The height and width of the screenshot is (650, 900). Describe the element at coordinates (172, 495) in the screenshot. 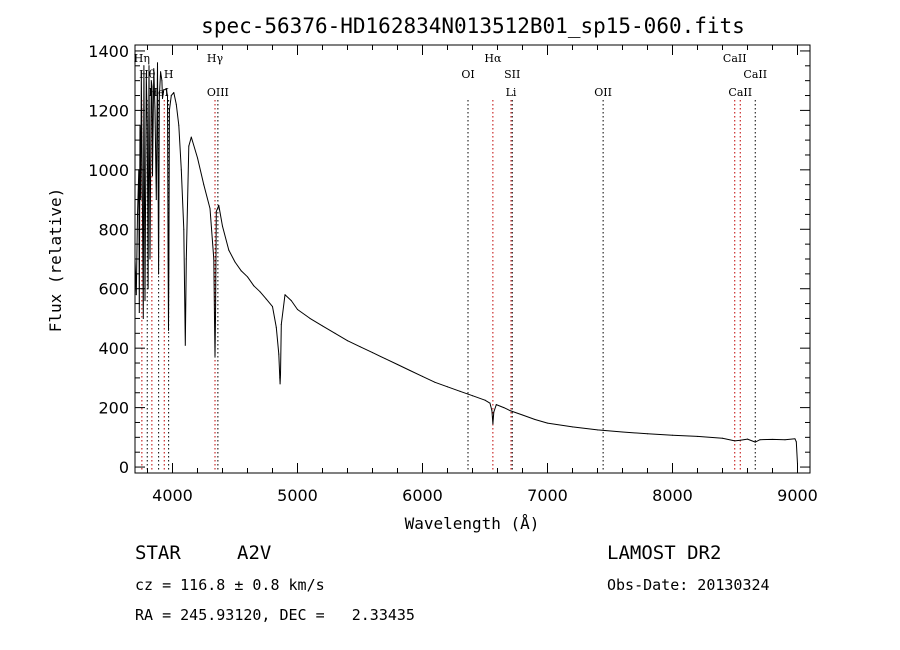

I see `x-tick-label: 4000` at that location.